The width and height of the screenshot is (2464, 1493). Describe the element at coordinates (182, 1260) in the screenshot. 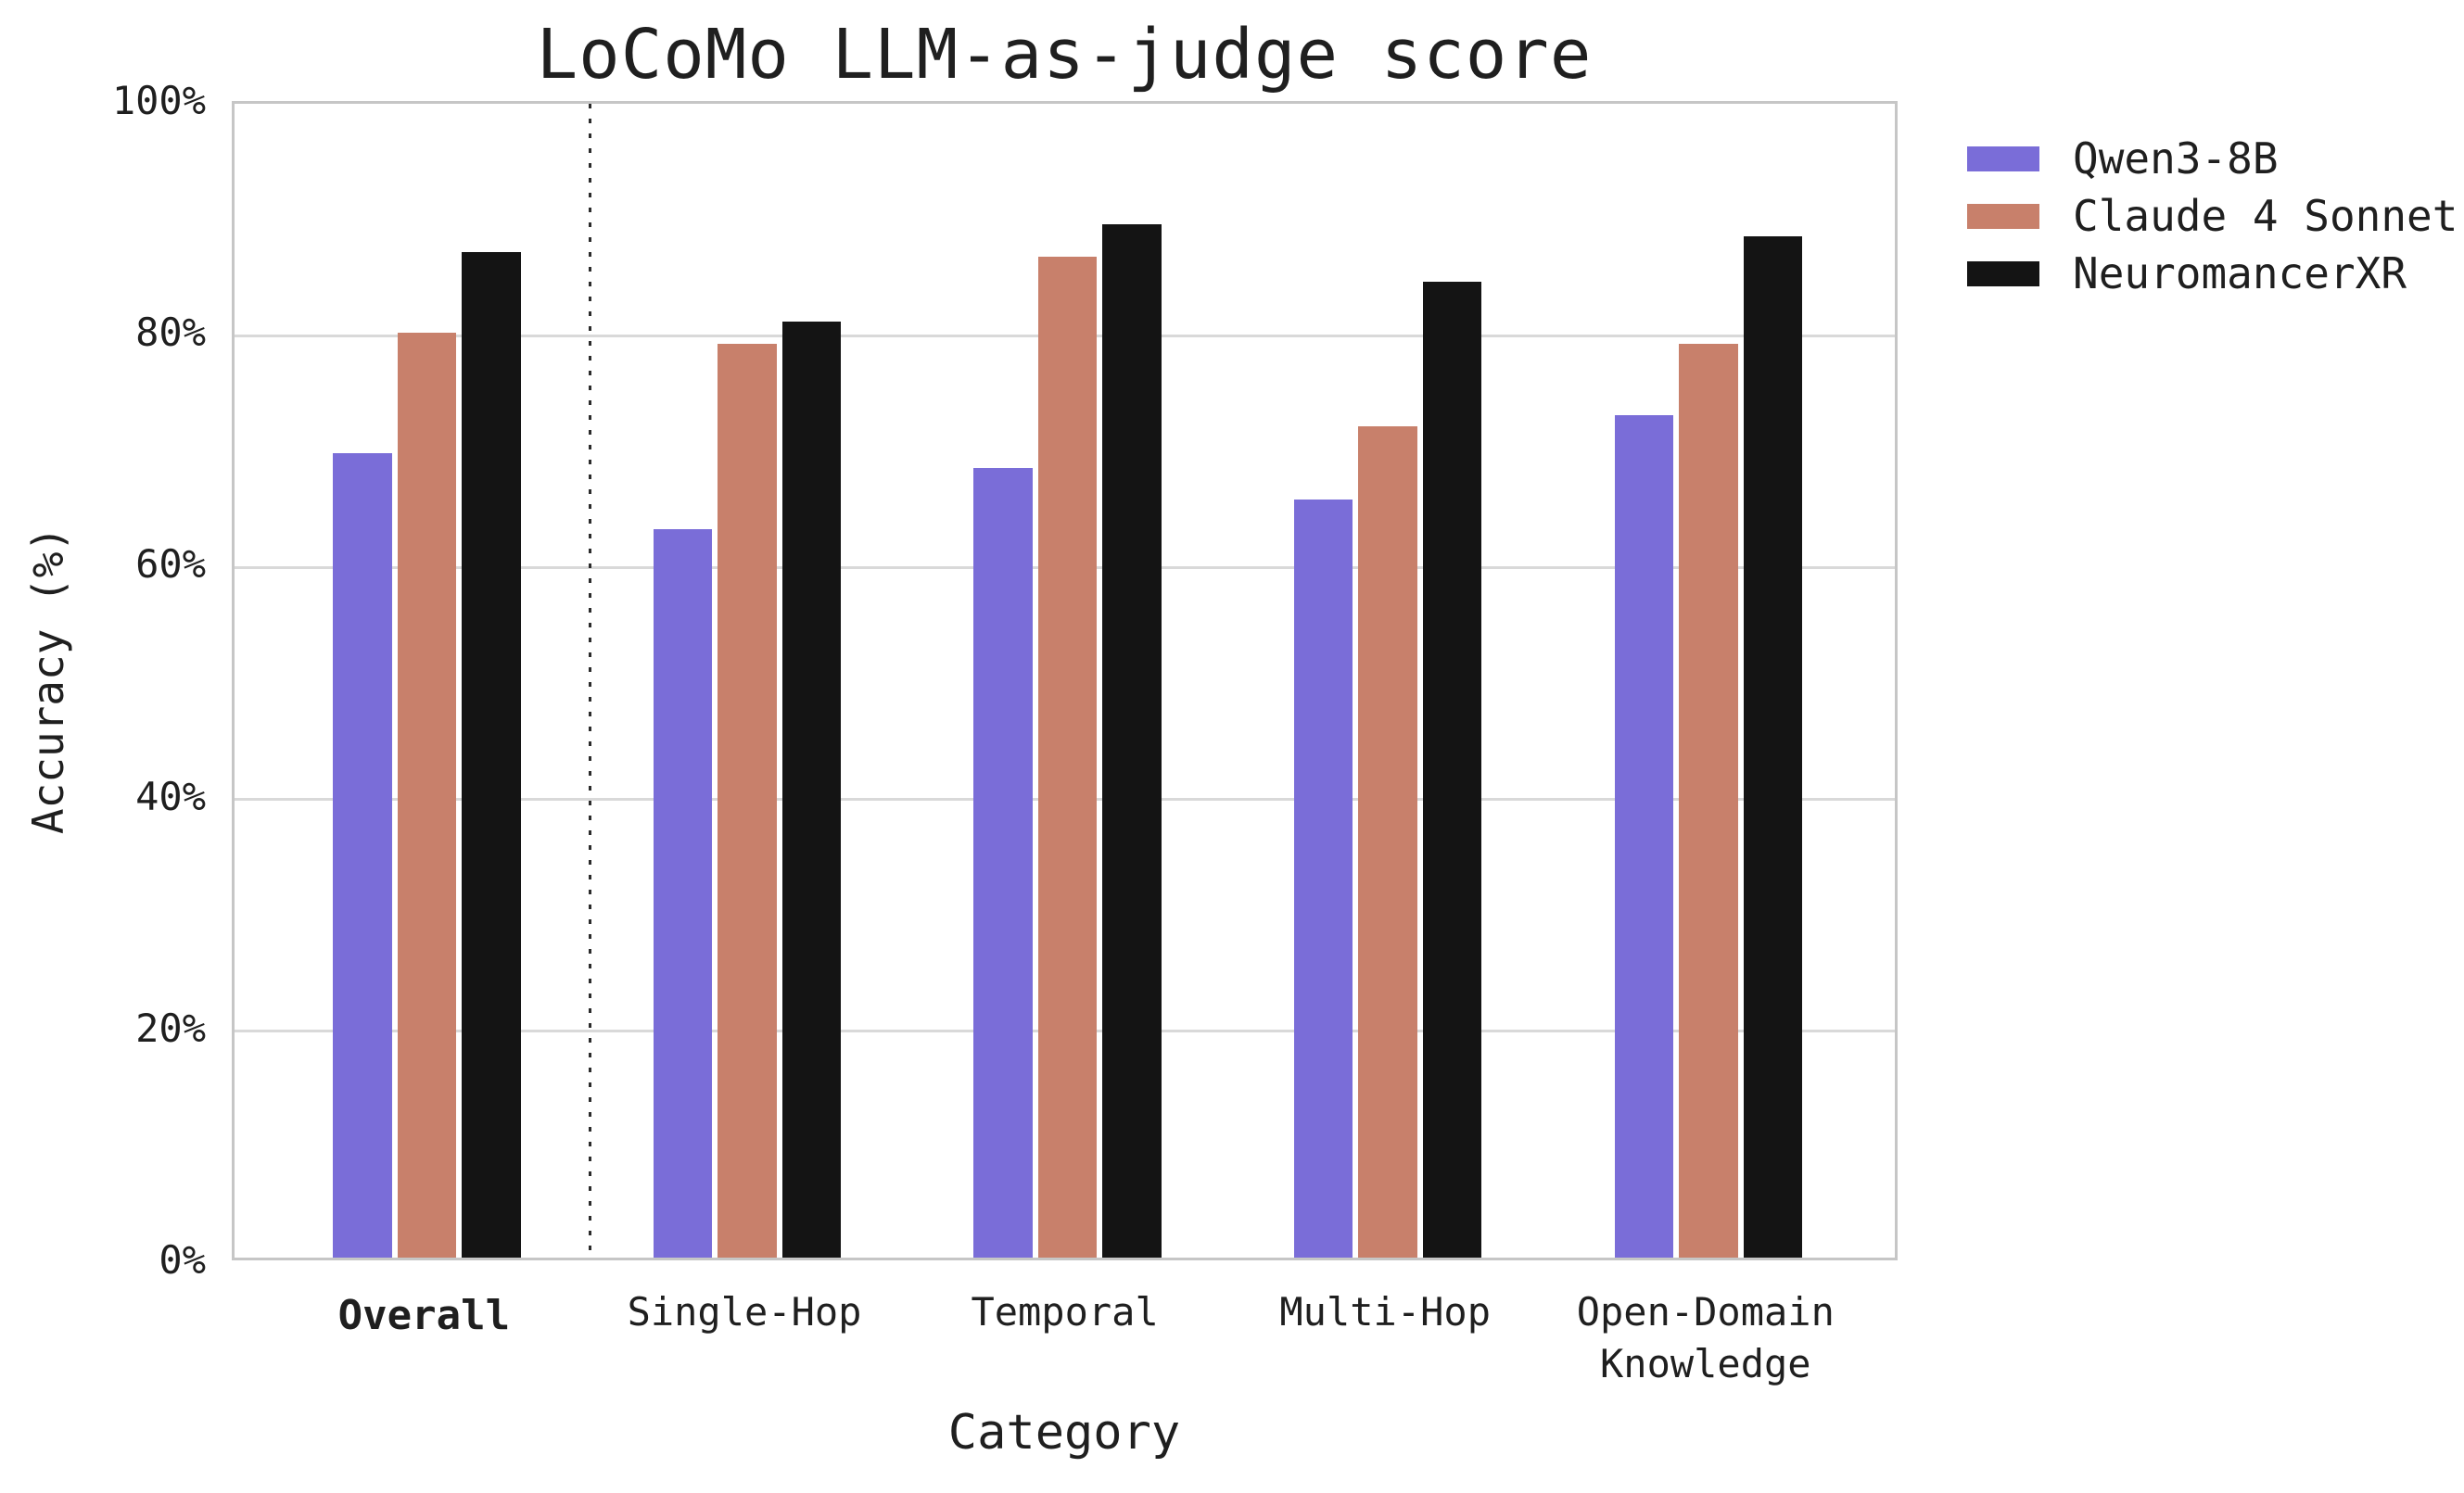

I see `ytick-label-0: 0%` at that location.